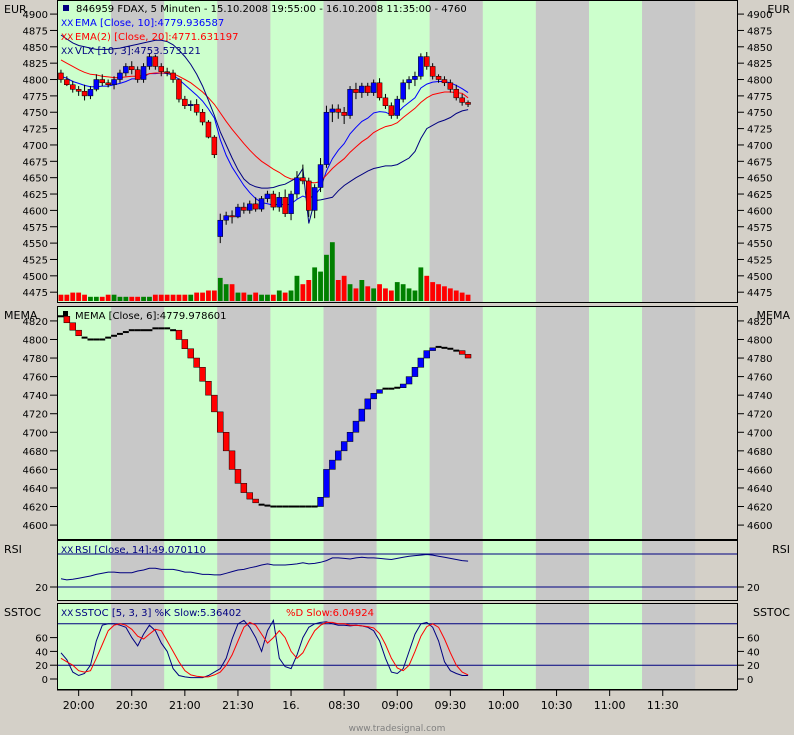 The width and height of the screenshot is (794, 735). Describe the element at coordinates (67, 24) in the screenshot. I see `ema10-legend-marker: XX` at that location.